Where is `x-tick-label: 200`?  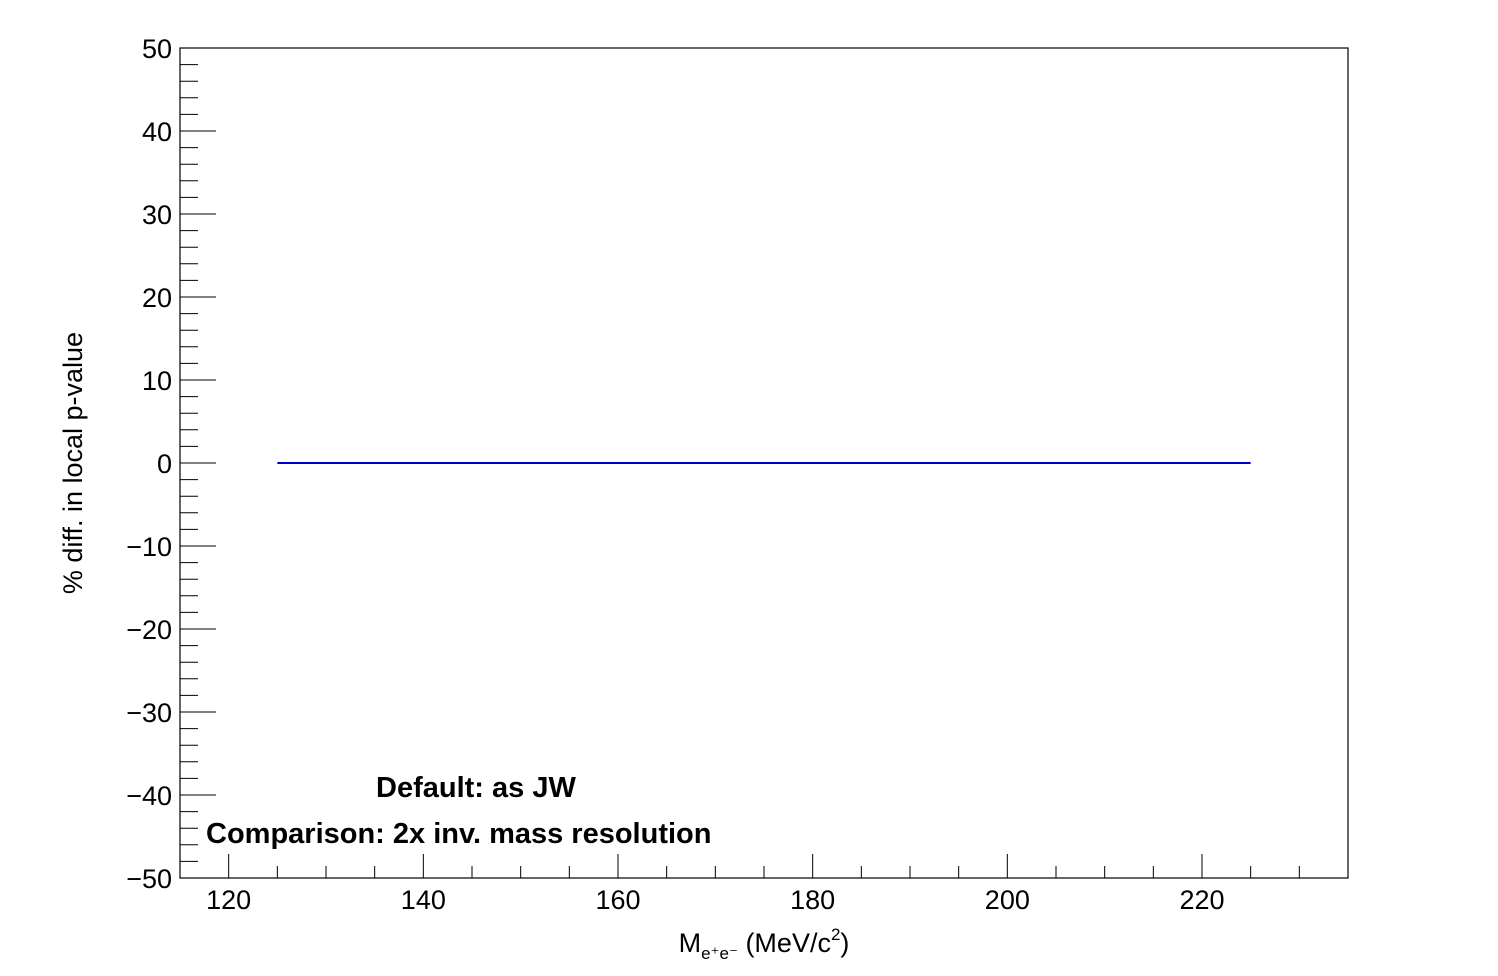
x-tick-label: 200 is located at coordinates (1007, 900).